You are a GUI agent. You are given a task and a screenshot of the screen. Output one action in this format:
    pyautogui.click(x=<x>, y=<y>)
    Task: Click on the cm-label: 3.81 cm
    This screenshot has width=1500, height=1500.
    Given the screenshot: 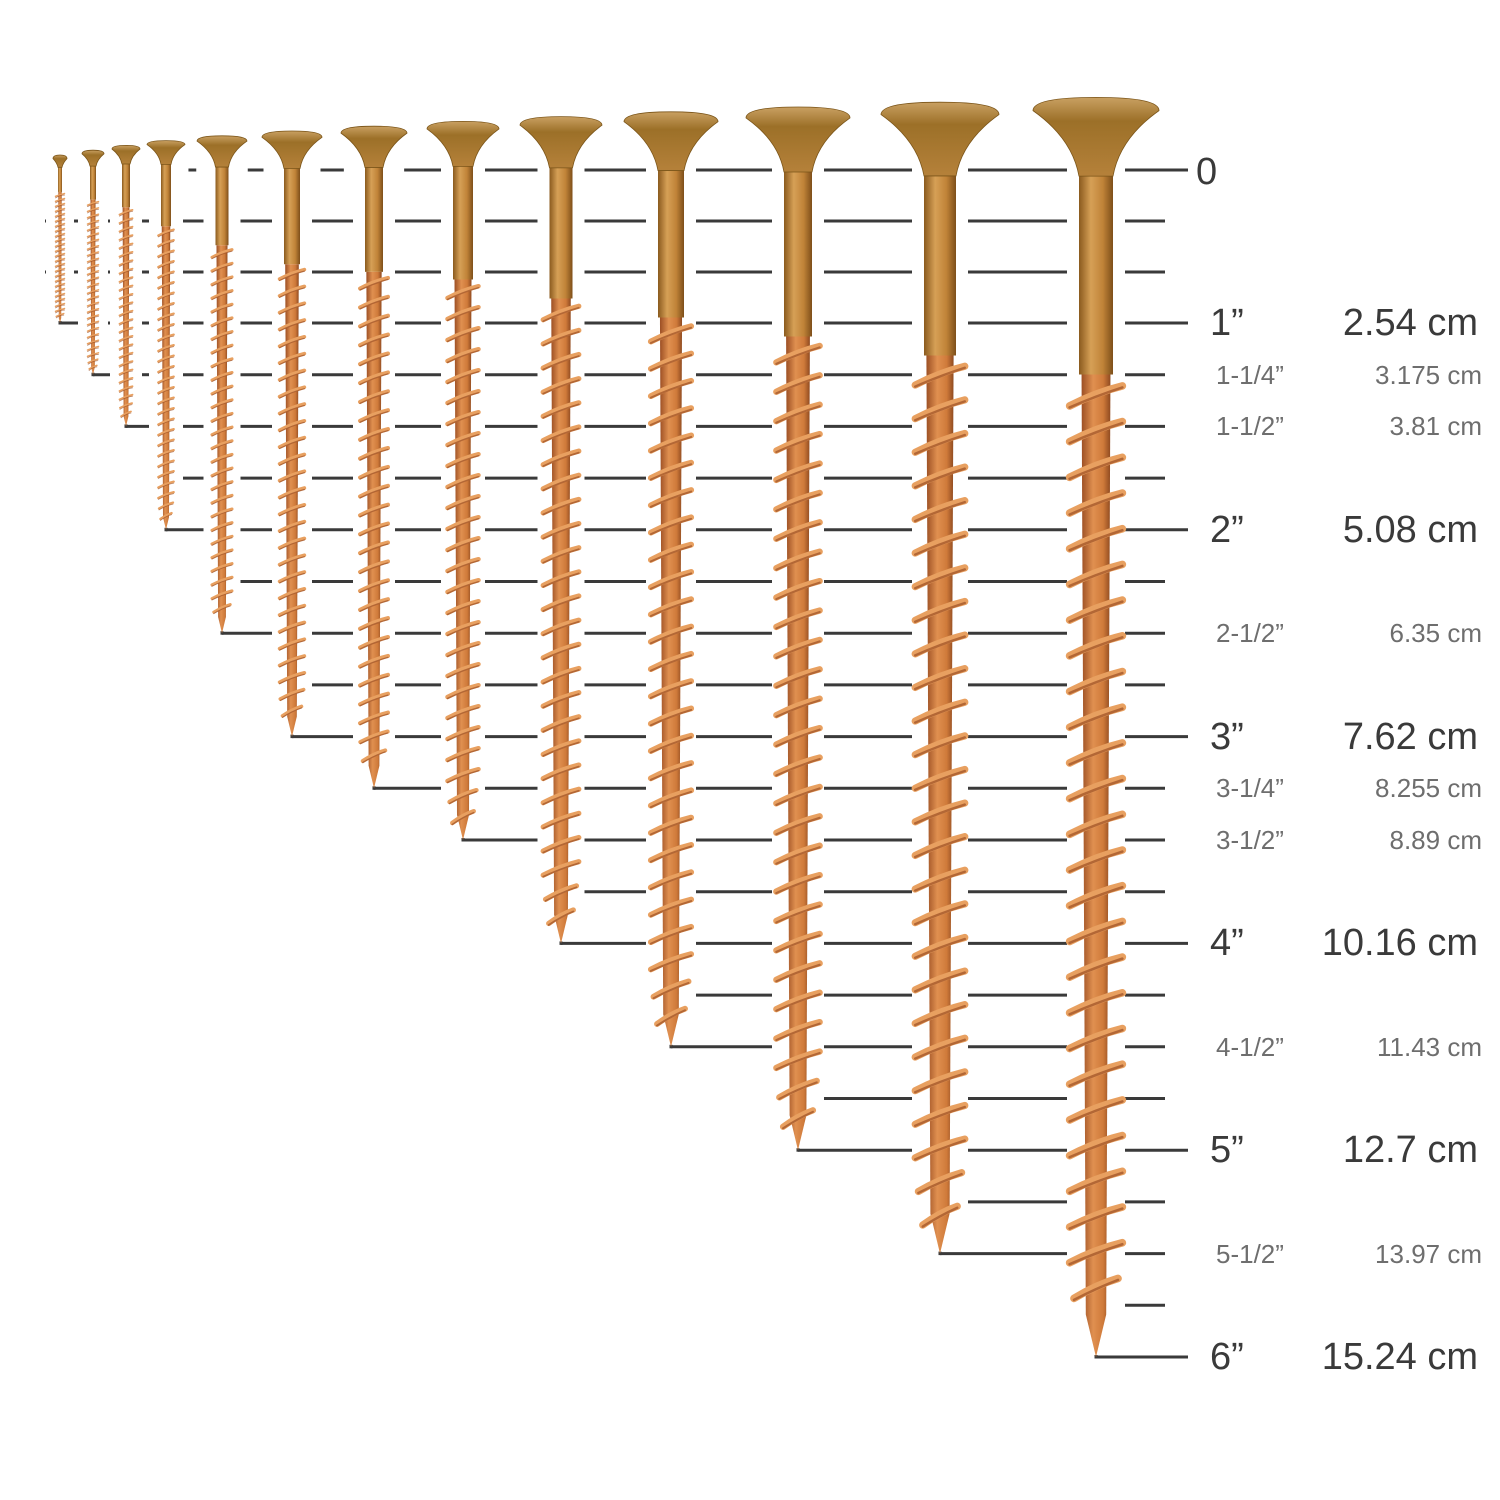 What is the action you would take?
    pyautogui.click(x=1436, y=426)
    